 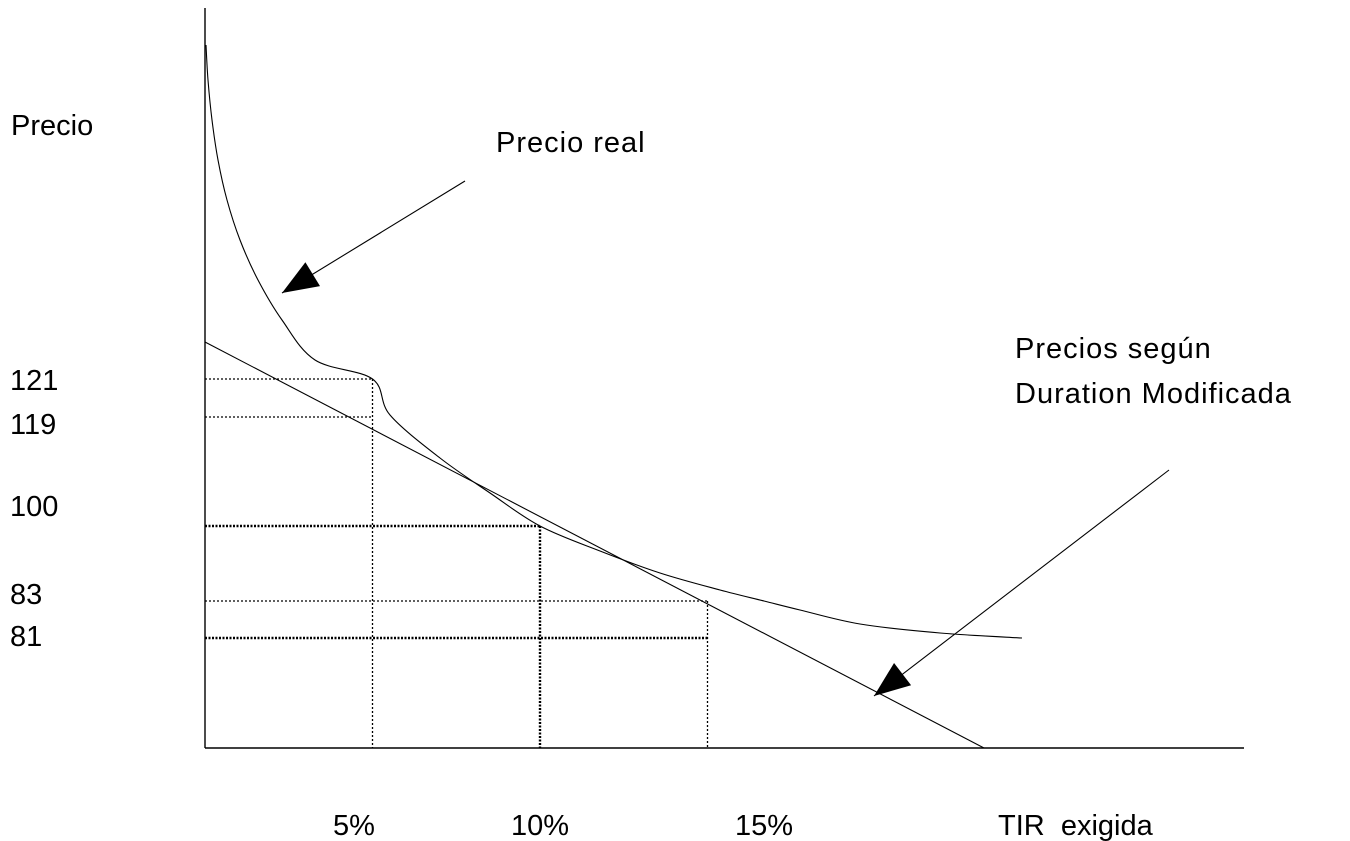 I want to click on y-axis-label: Precio, so click(x=52, y=126).